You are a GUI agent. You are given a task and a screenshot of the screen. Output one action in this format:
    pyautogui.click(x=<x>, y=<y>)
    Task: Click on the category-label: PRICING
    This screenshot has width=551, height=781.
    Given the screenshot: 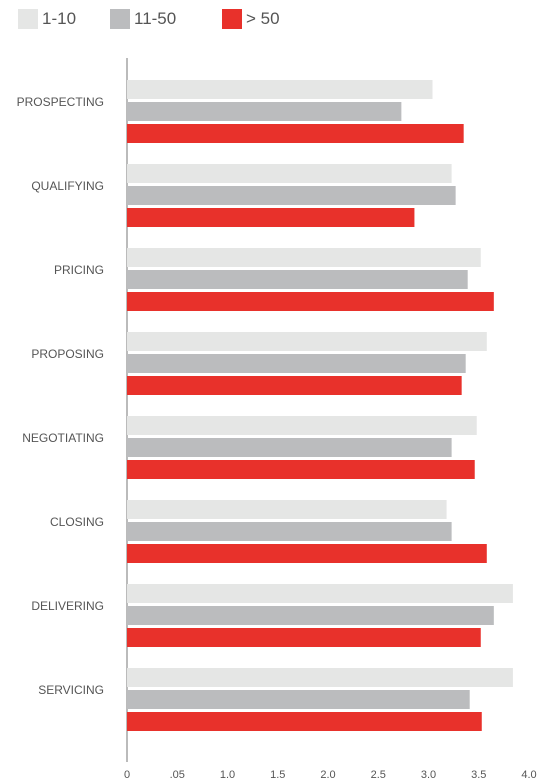 What is the action you would take?
    pyautogui.click(x=79, y=270)
    